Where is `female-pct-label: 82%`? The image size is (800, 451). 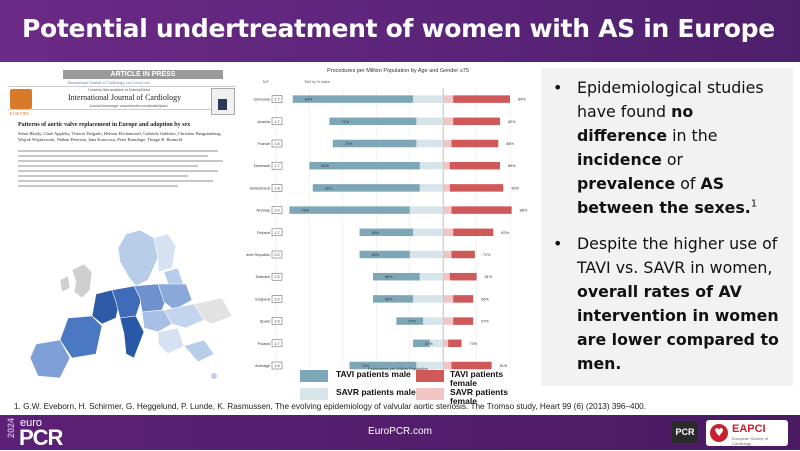
female-pct-label: 82% is located at coordinates (512, 122).